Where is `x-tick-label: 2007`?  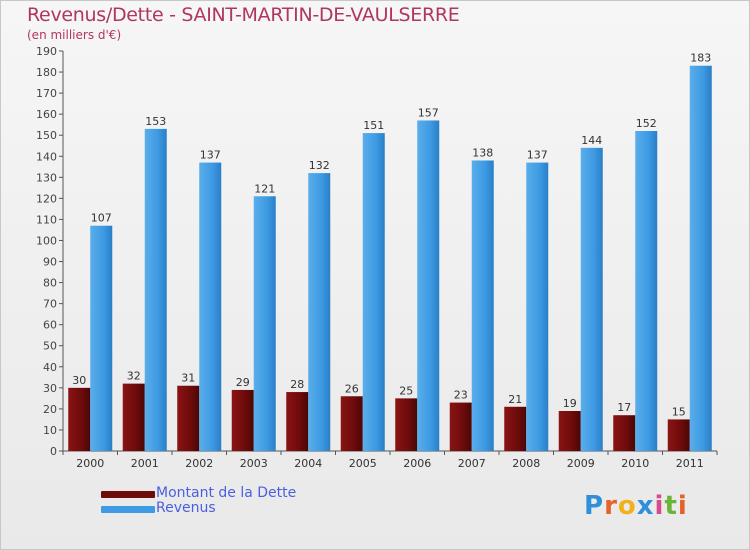
x-tick-label: 2007 is located at coordinates (472, 463).